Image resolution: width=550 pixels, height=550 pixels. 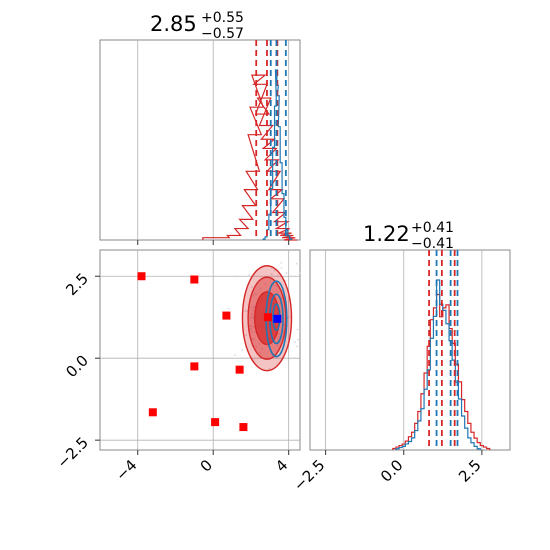 What do you see at coordinates (392, 471) in the screenshot?
I see `hist-param2-tick-label: 0.0` at bounding box center [392, 471].